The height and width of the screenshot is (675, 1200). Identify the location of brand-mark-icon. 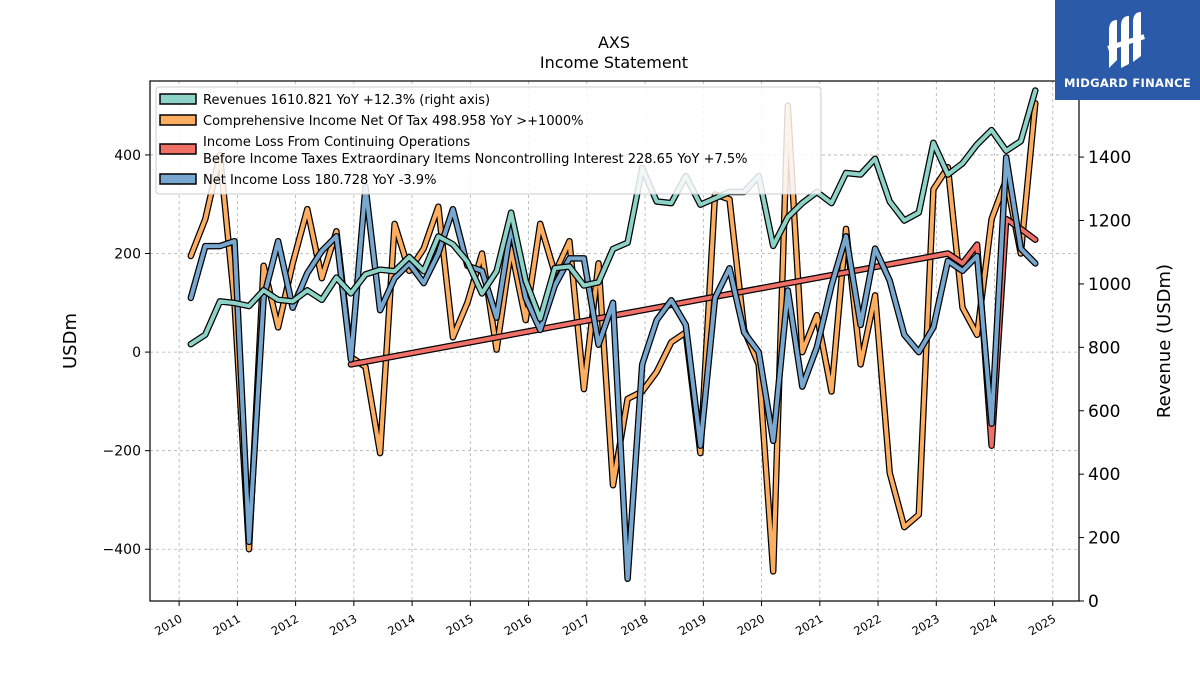
(1125, 40).